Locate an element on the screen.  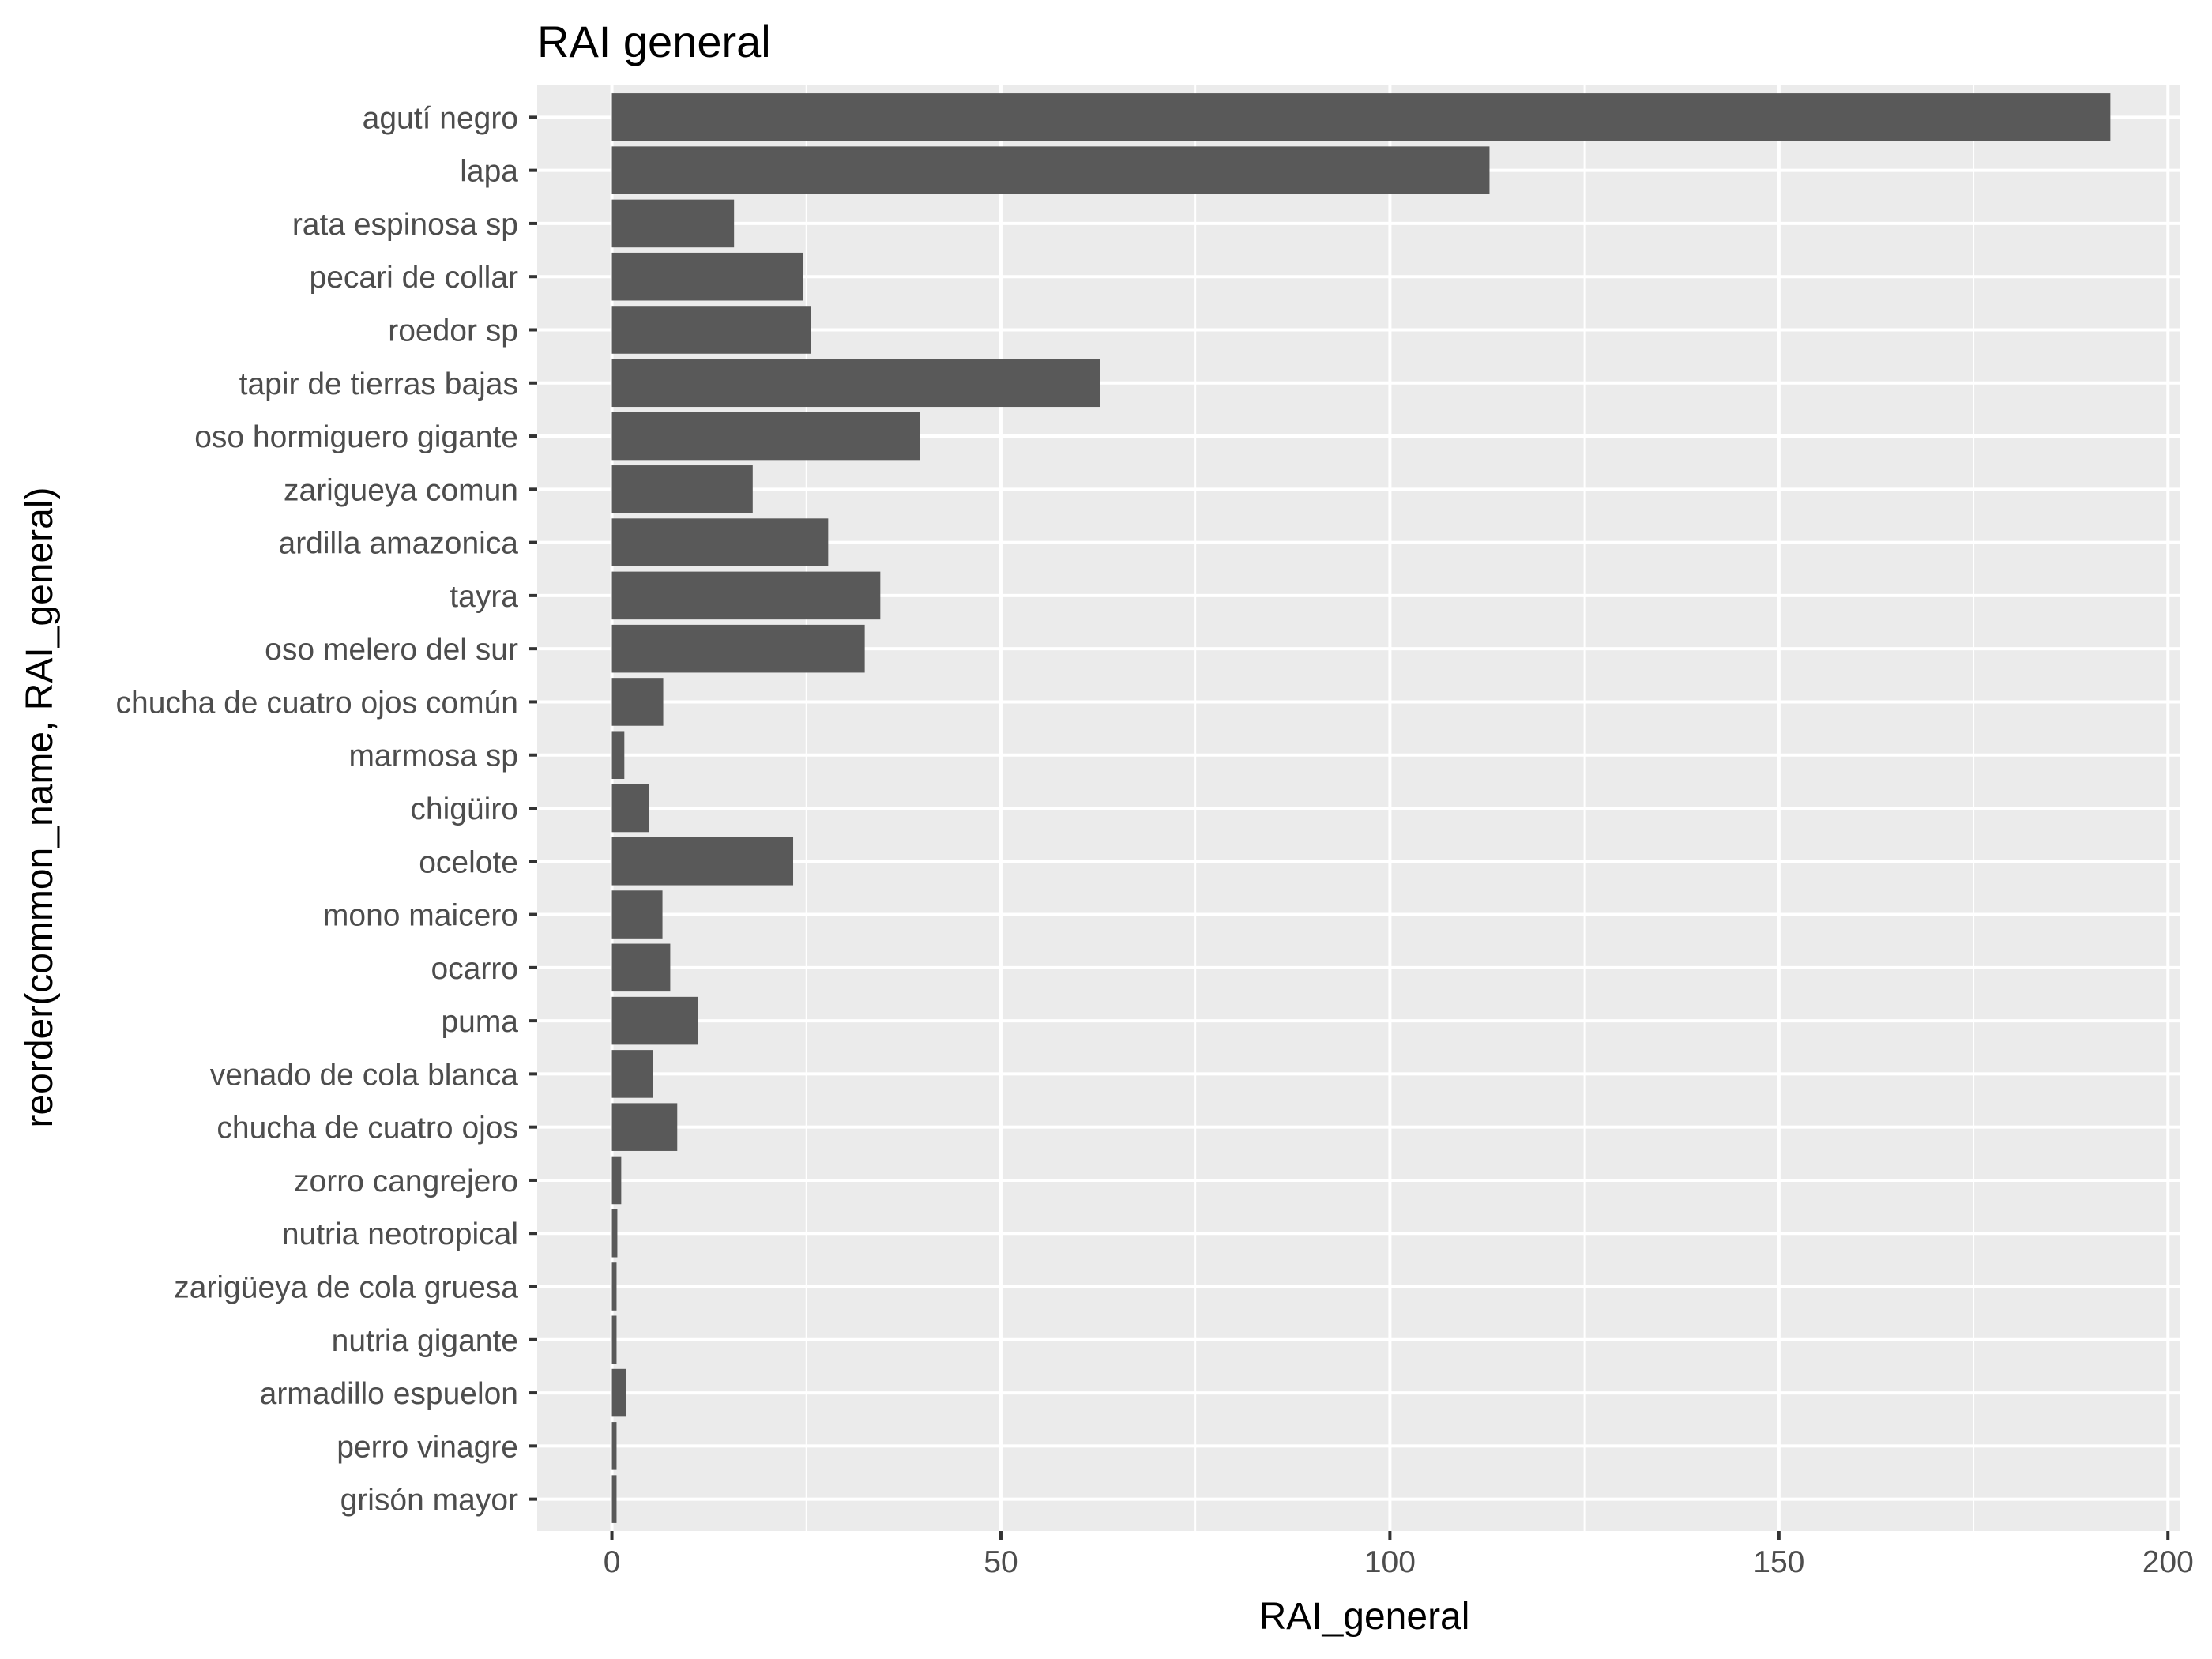
y-tick-label: ocarro is located at coordinates (474, 969).